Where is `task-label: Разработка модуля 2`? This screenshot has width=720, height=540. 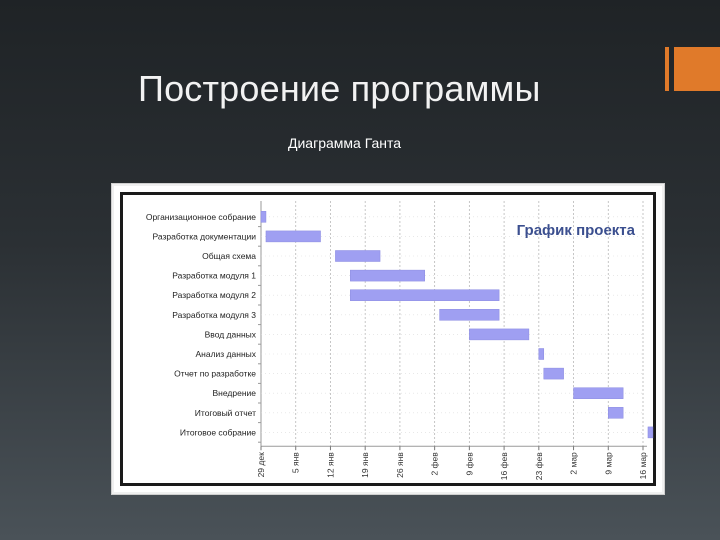 task-label: Разработка модуля 2 is located at coordinates (214, 295).